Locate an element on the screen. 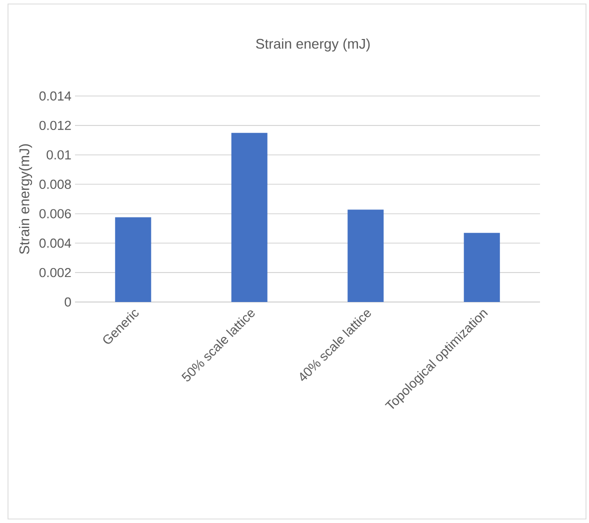  y-tick-label: 0.01 is located at coordinates (58, 155).